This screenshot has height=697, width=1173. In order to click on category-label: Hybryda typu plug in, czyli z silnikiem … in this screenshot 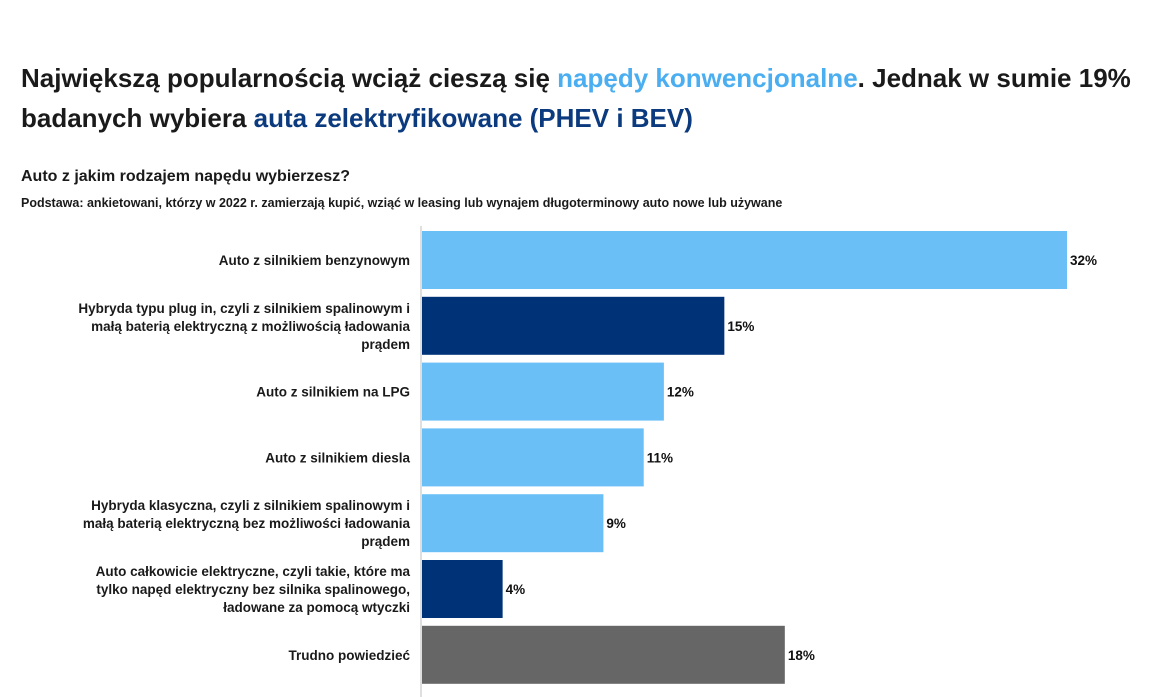, I will do `click(244, 308)`.